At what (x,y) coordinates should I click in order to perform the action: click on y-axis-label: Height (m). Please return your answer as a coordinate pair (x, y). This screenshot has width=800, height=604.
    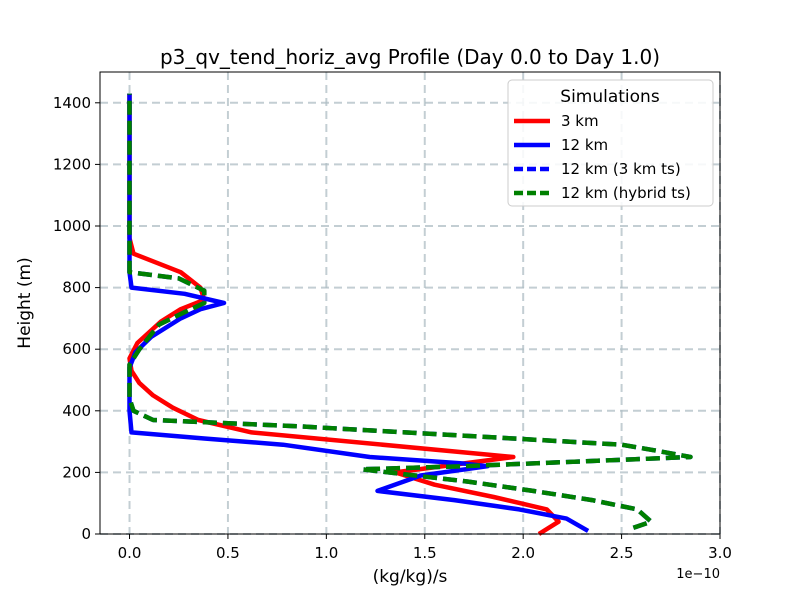
    Looking at the image, I should click on (25, 302).